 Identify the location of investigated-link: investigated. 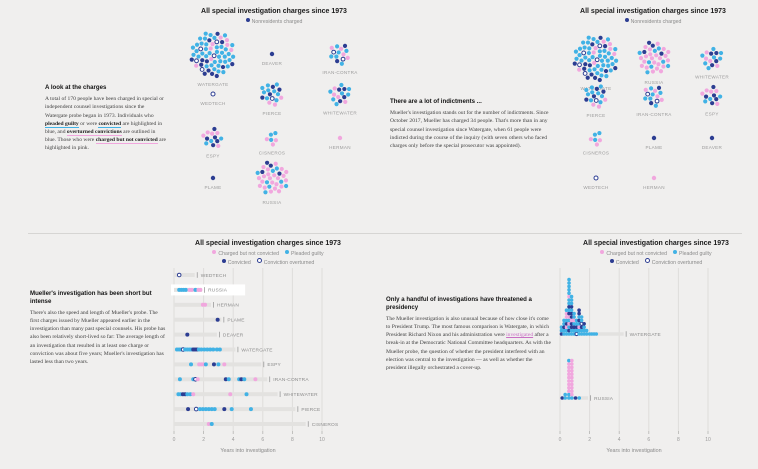
(520, 335).